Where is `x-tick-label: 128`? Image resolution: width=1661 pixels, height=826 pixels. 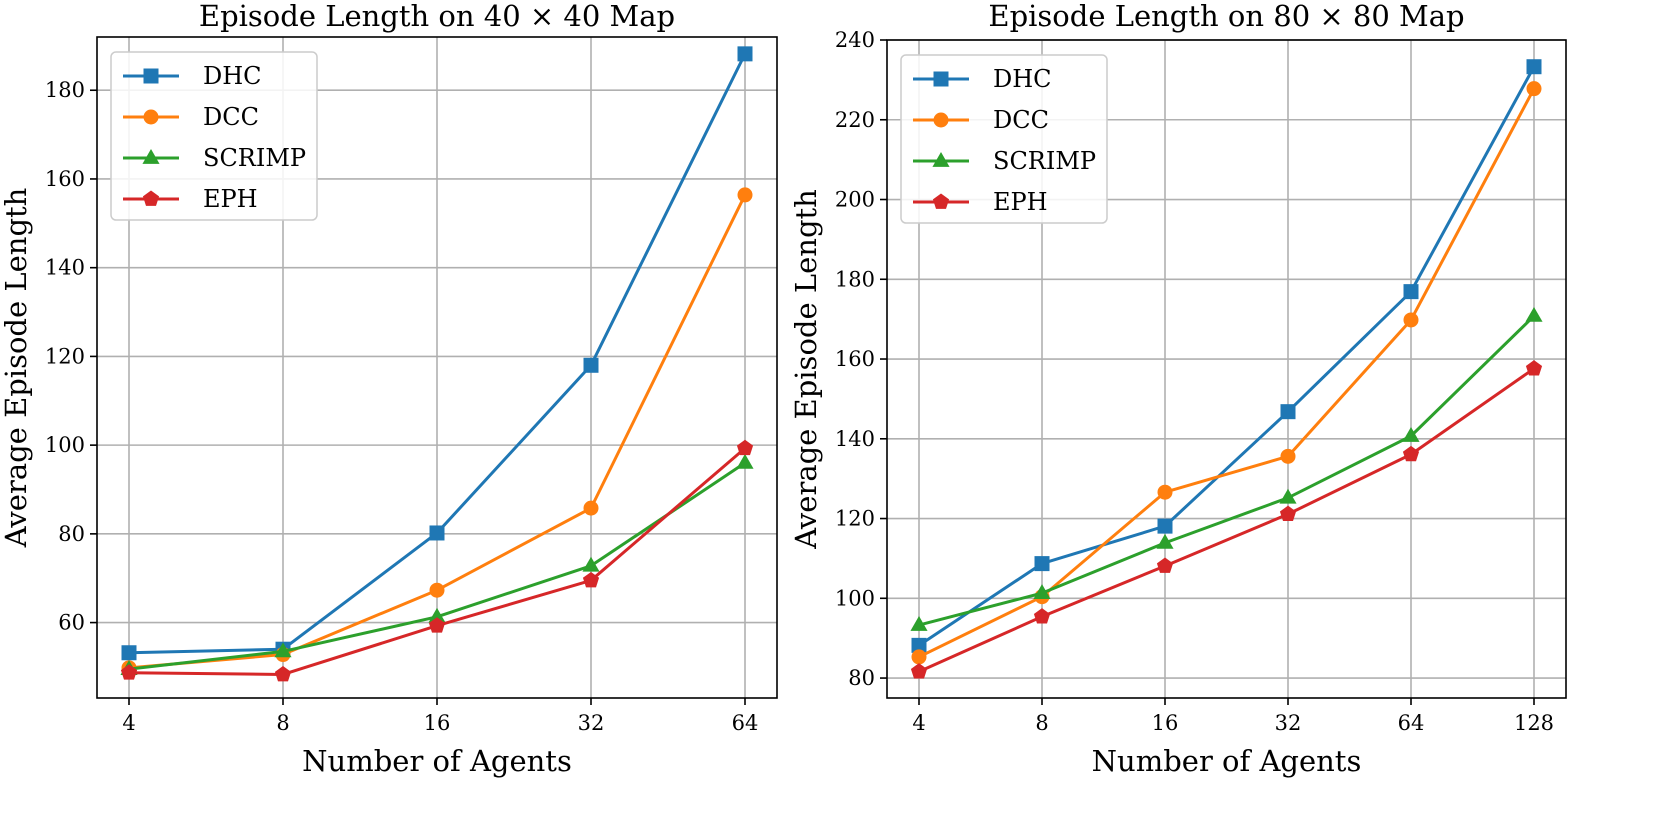
x-tick-label: 128 is located at coordinates (1534, 723).